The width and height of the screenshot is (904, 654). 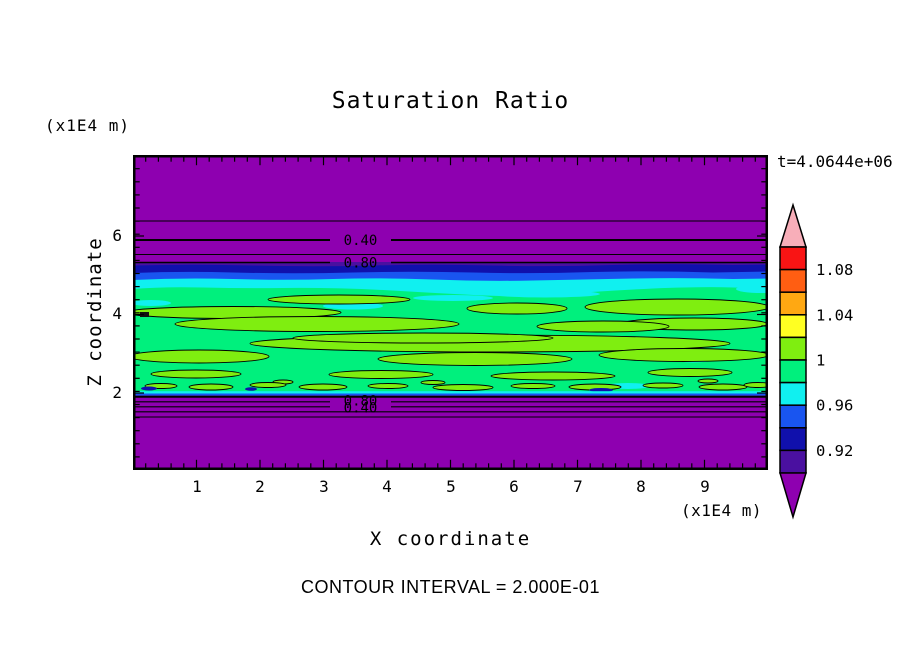 What do you see at coordinates (641, 486) in the screenshot?
I see `x-tick-label-8: 8` at bounding box center [641, 486].